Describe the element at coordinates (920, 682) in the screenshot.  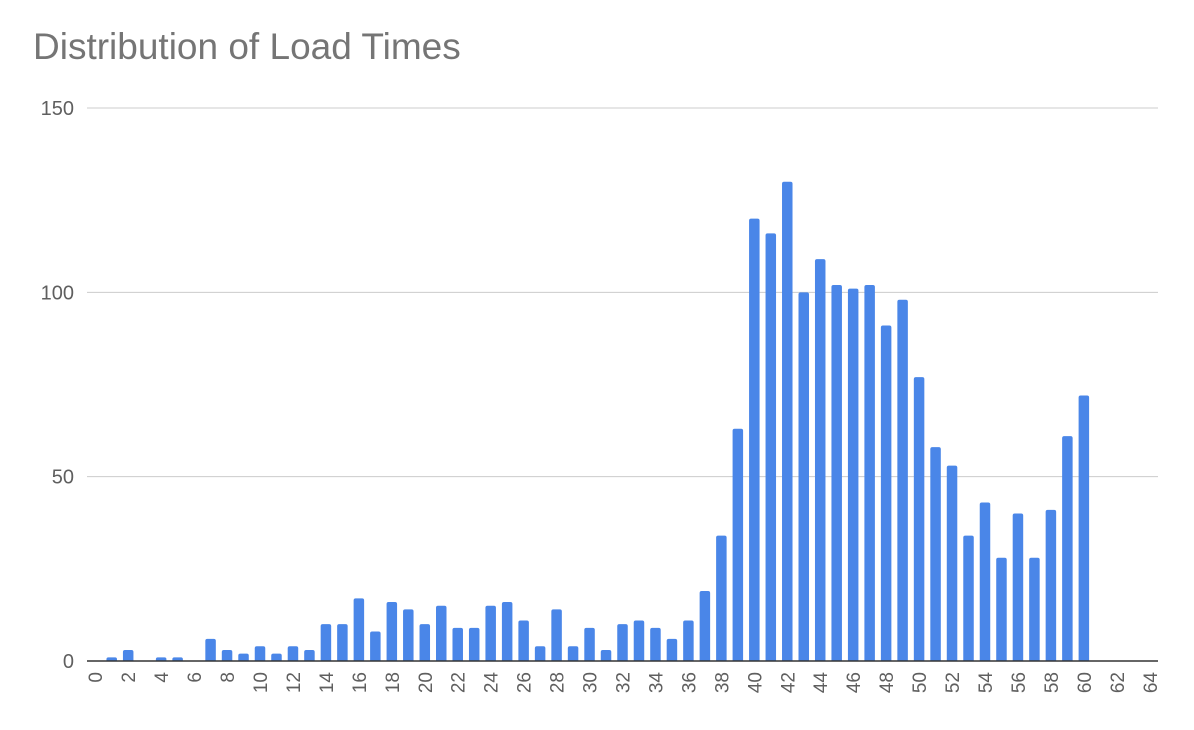
I see `x-tick-label: 50` at that location.